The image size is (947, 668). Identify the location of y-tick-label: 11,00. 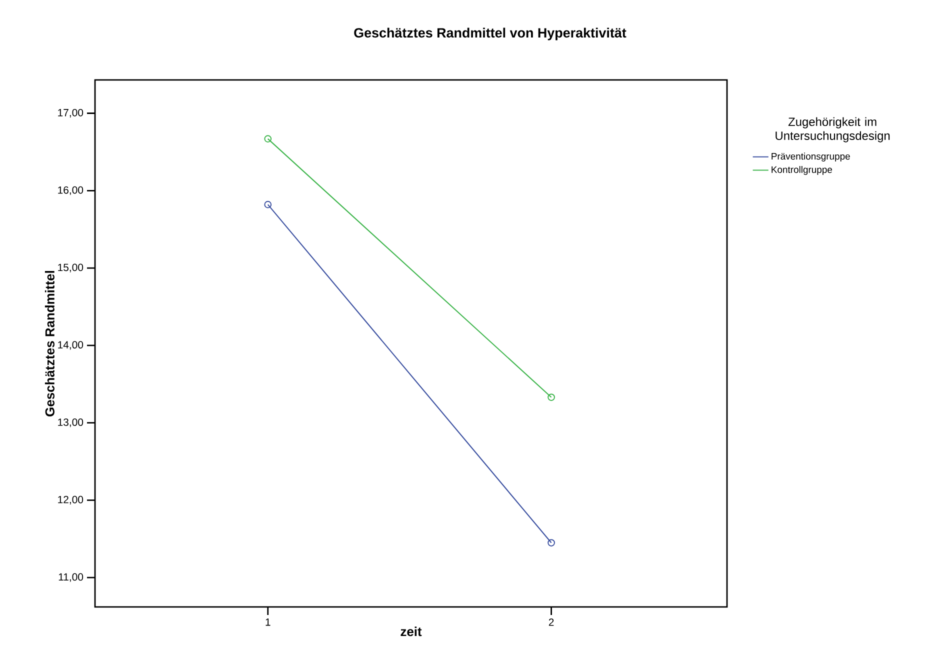
(71, 577).